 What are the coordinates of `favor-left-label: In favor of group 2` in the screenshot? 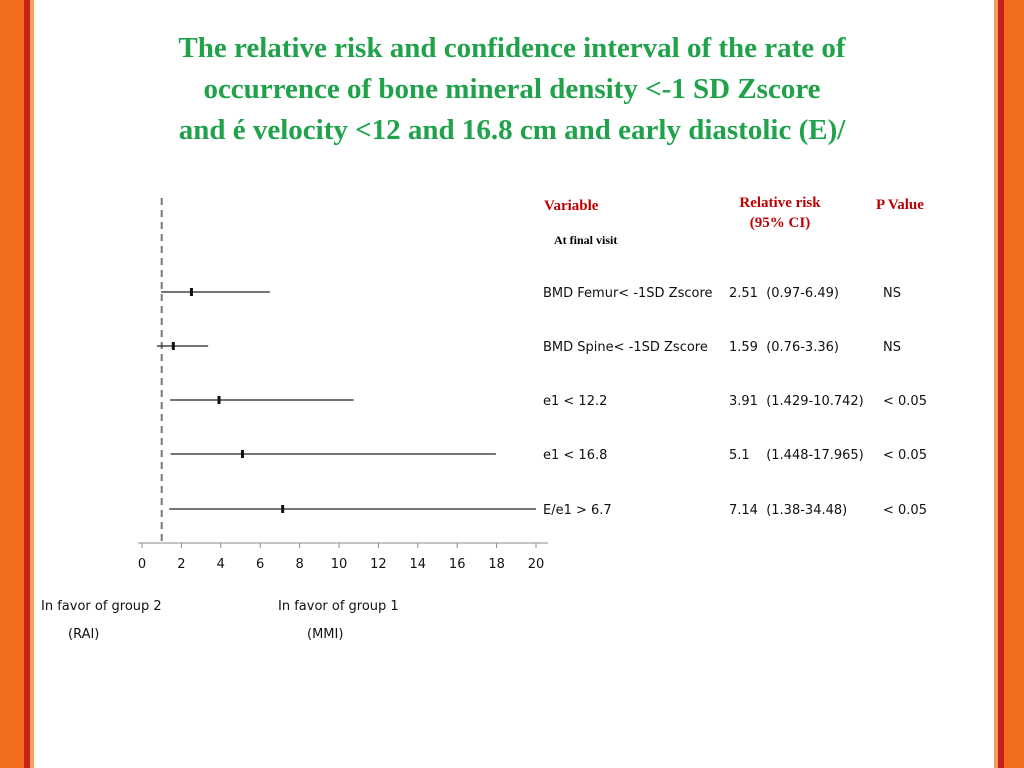 It's located at (101, 606).